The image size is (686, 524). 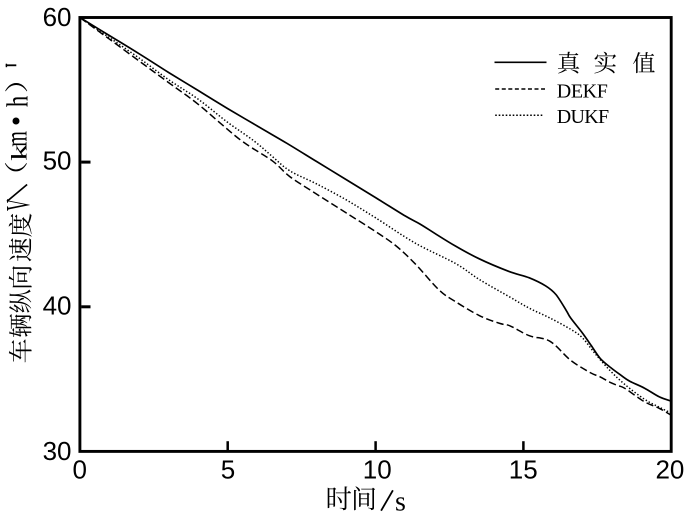 What do you see at coordinates (669, 469) in the screenshot?
I see `svg-text: 20` at bounding box center [669, 469].